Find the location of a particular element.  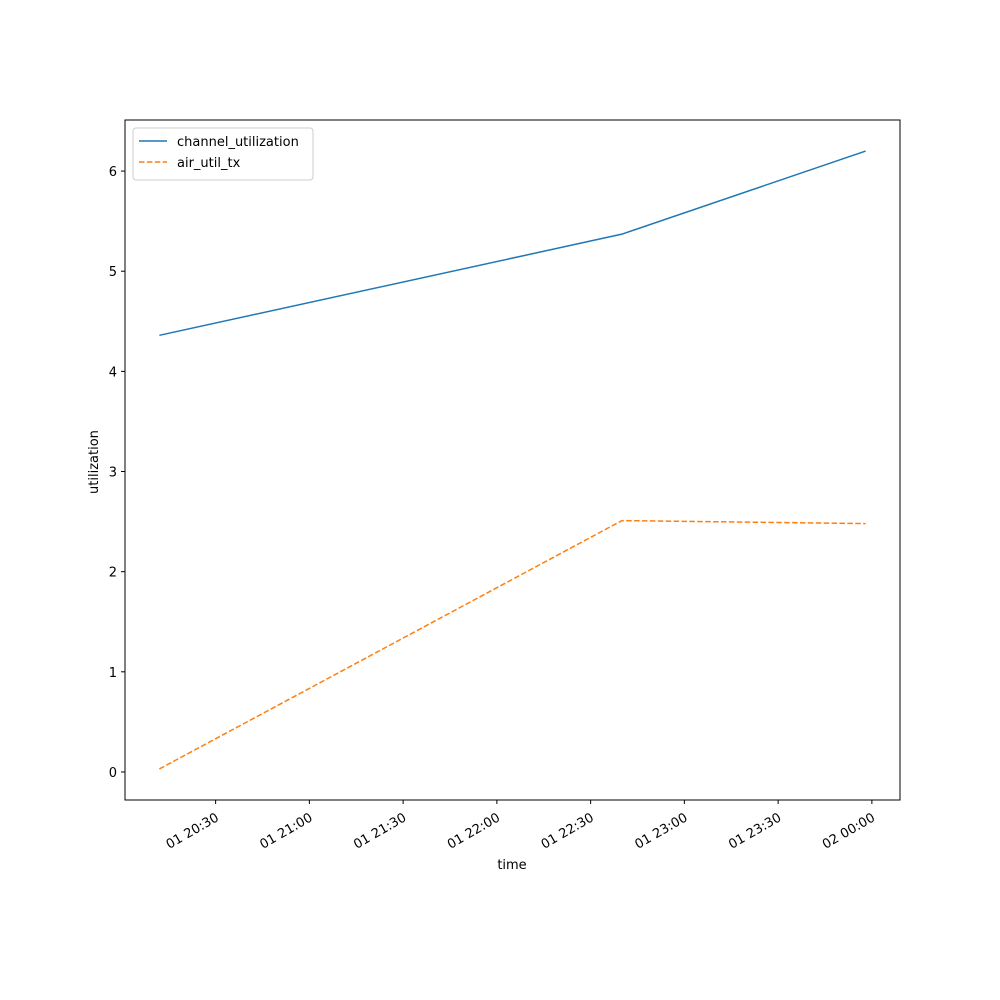

legend-box is located at coordinates (223, 154).